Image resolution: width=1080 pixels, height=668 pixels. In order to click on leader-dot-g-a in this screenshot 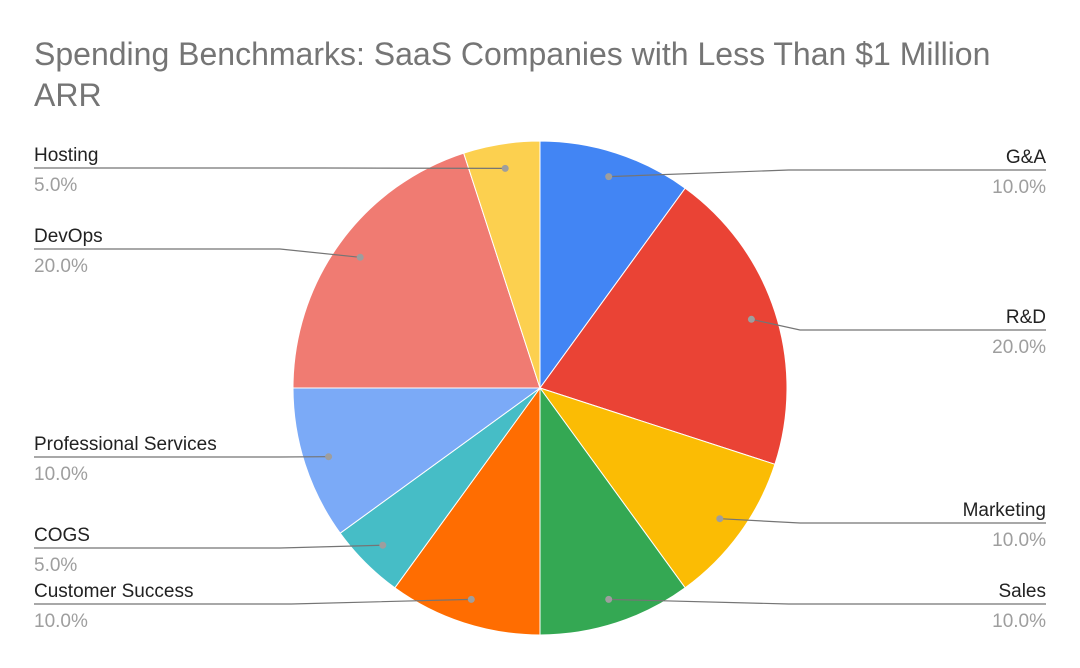, I will do `click(609, 177)`.